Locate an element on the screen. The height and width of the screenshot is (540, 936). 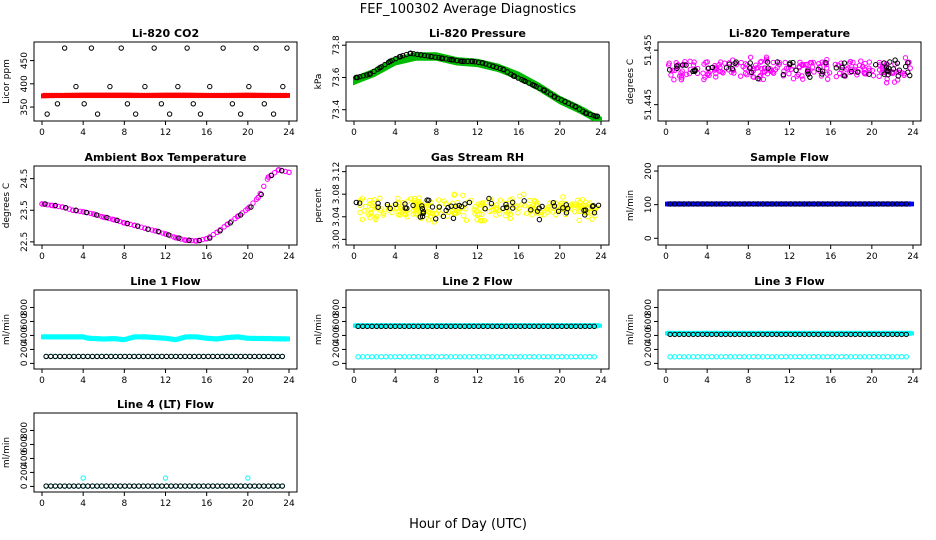
figure-x-axis-label: Hour of Day (UTC) is located at coordinates (468, 524).